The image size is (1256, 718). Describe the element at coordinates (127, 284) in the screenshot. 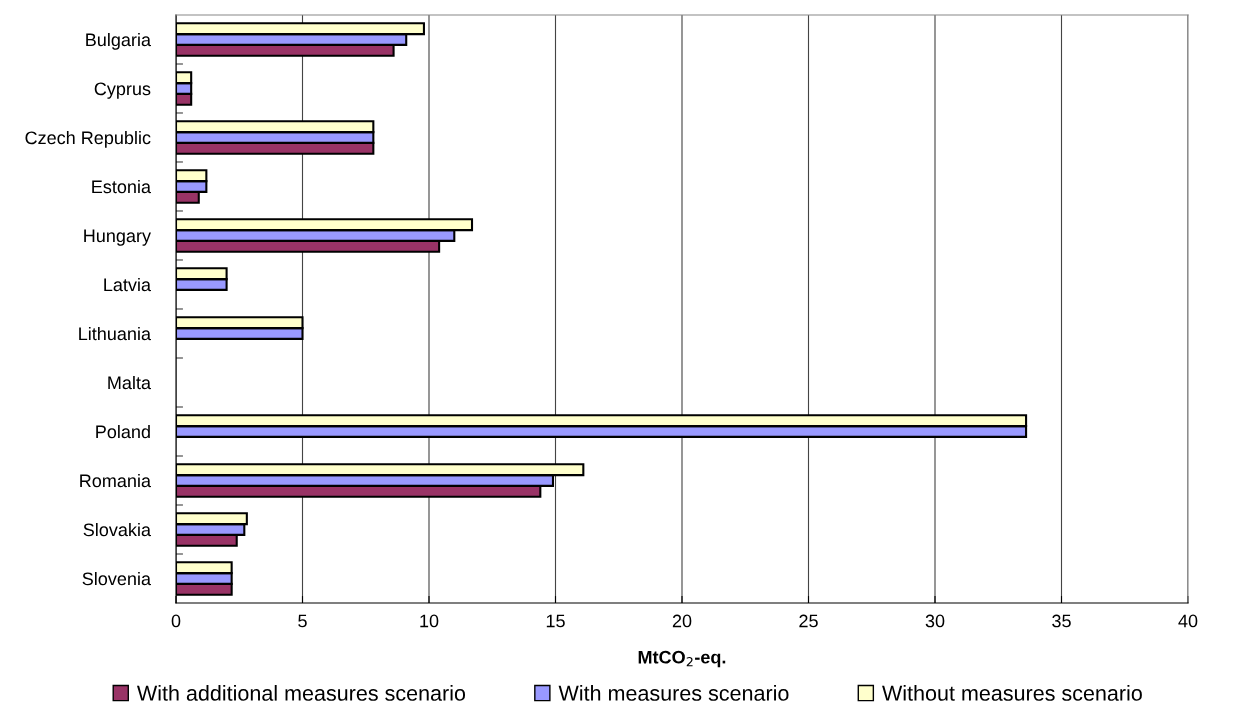

I see `y-tick-label: Latvia` at that location.